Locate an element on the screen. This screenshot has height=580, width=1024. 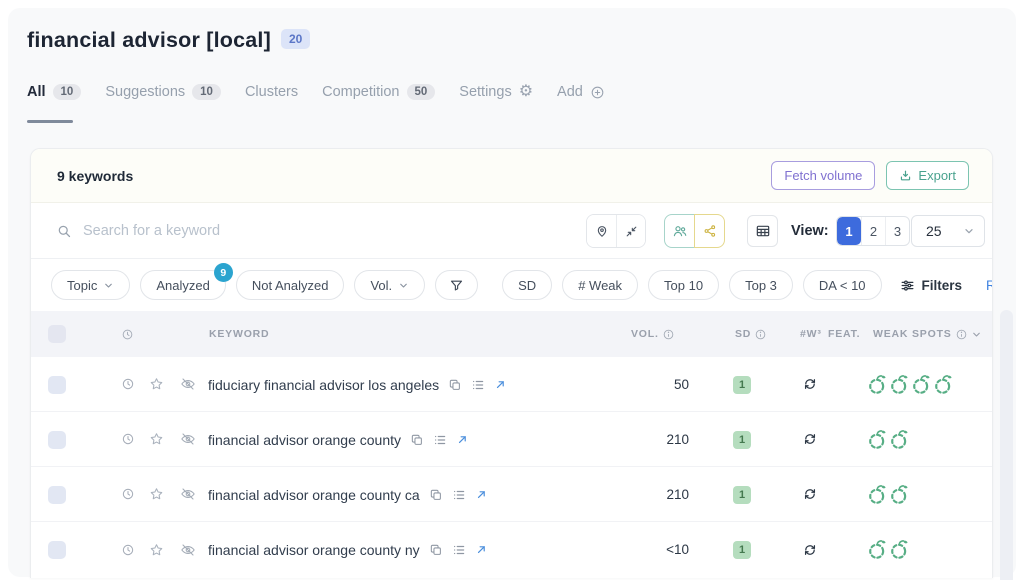
view-label: View: is located at coordinates (810, 231).